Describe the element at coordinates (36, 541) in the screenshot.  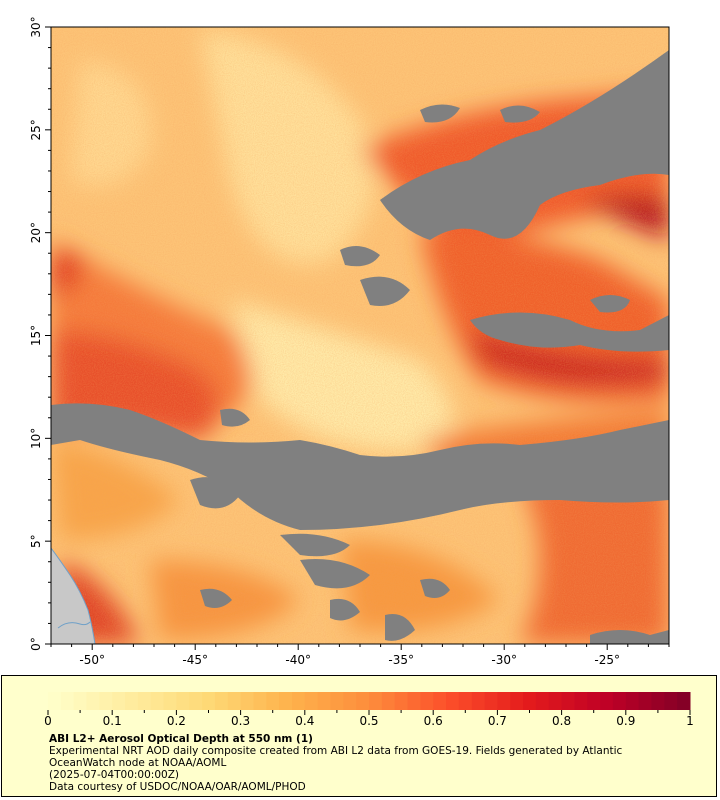
I see `y-tick-label: 5°` at that location.